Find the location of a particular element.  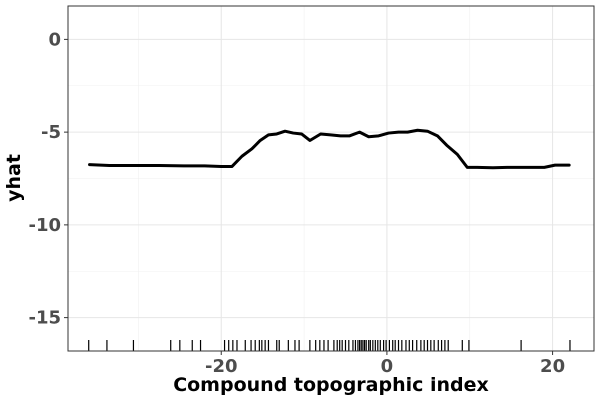

series-layer is located at coordinates (329, 149).